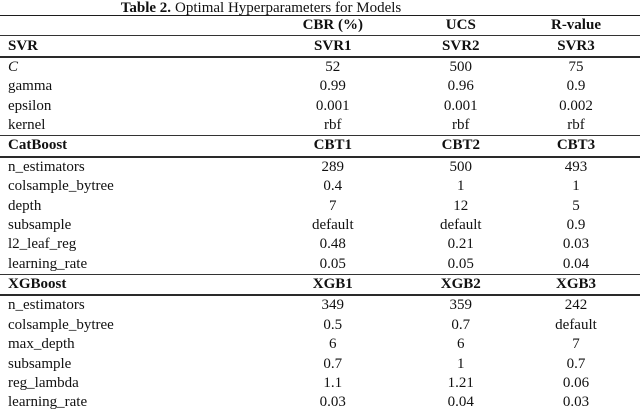 This screenshot has width=640, height=413. I want to click on column-header-rvalue: R-value, so click(575, 25).